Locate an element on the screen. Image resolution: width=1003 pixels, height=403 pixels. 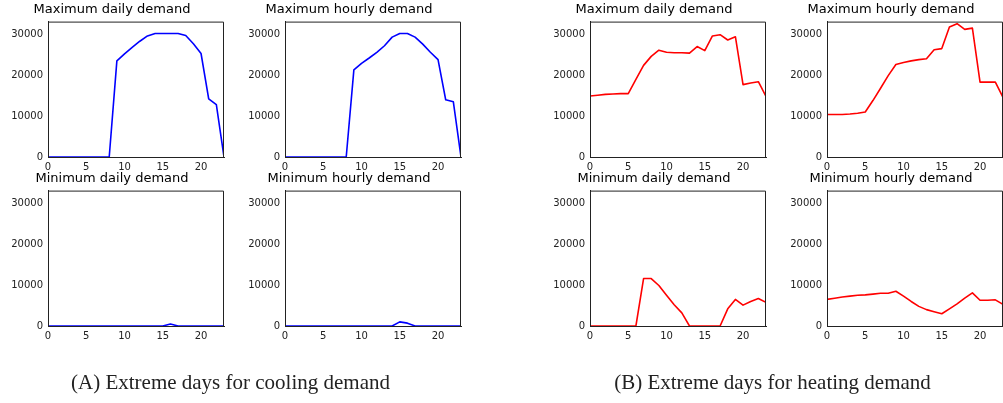
text: (B) Extreme days for heating demand is located at coordinates (772, 382).